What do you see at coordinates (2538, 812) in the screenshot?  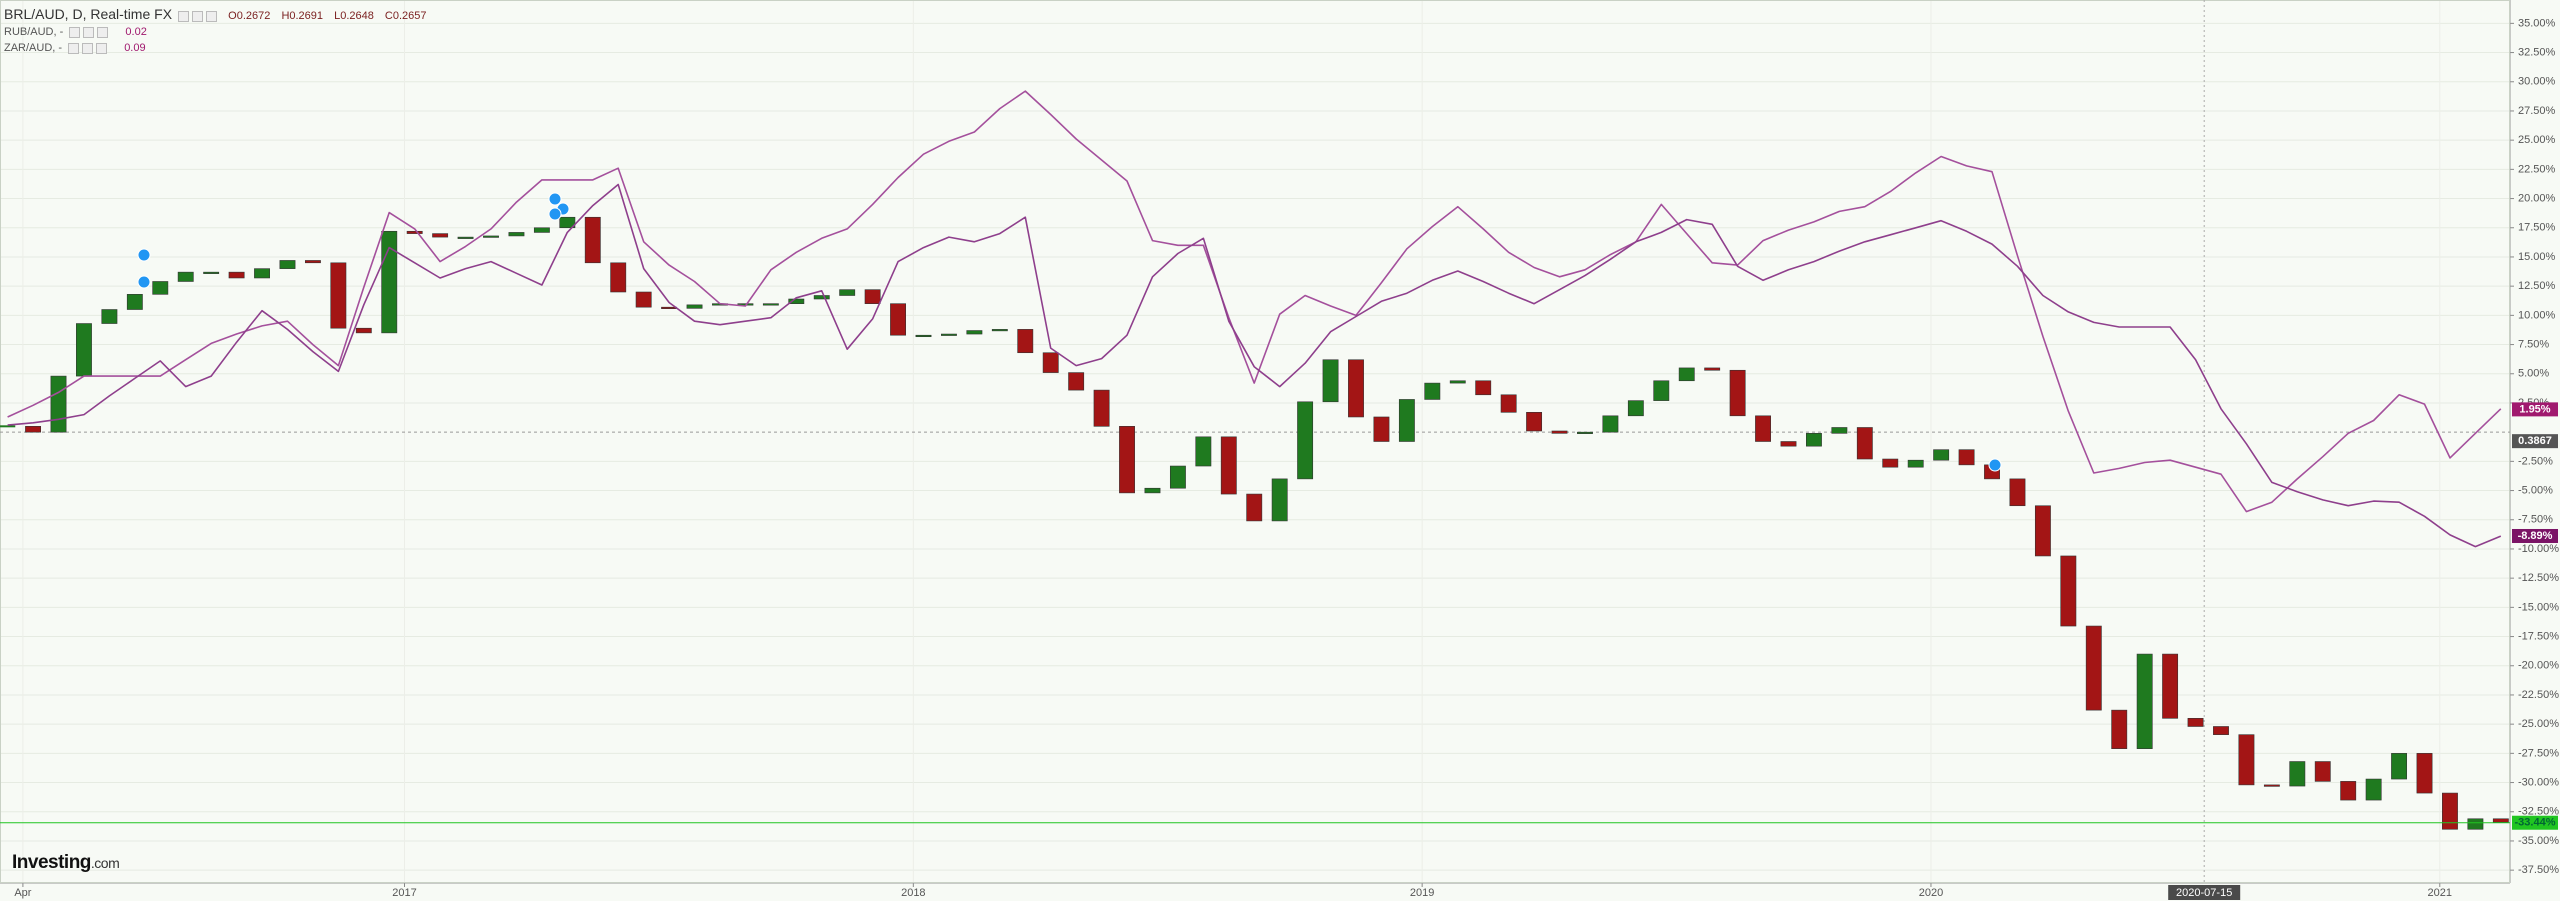 I see `y-tick-label: -32.50%` at bounding box center [2538, 812].